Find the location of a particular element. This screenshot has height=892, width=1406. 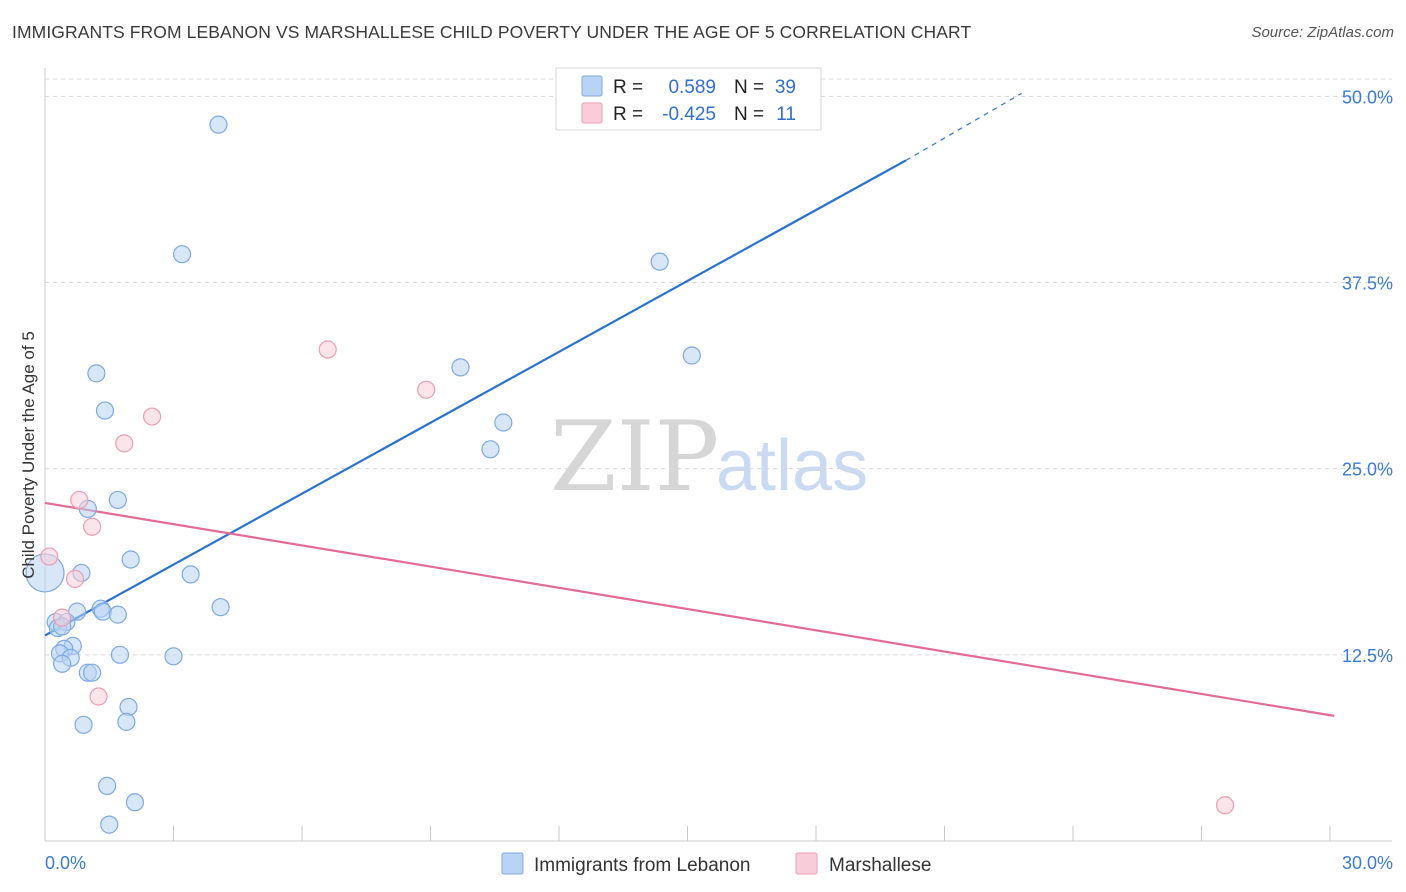

x-tick-labels: 0.0% 30.0% is located at coordinates (719, 863).